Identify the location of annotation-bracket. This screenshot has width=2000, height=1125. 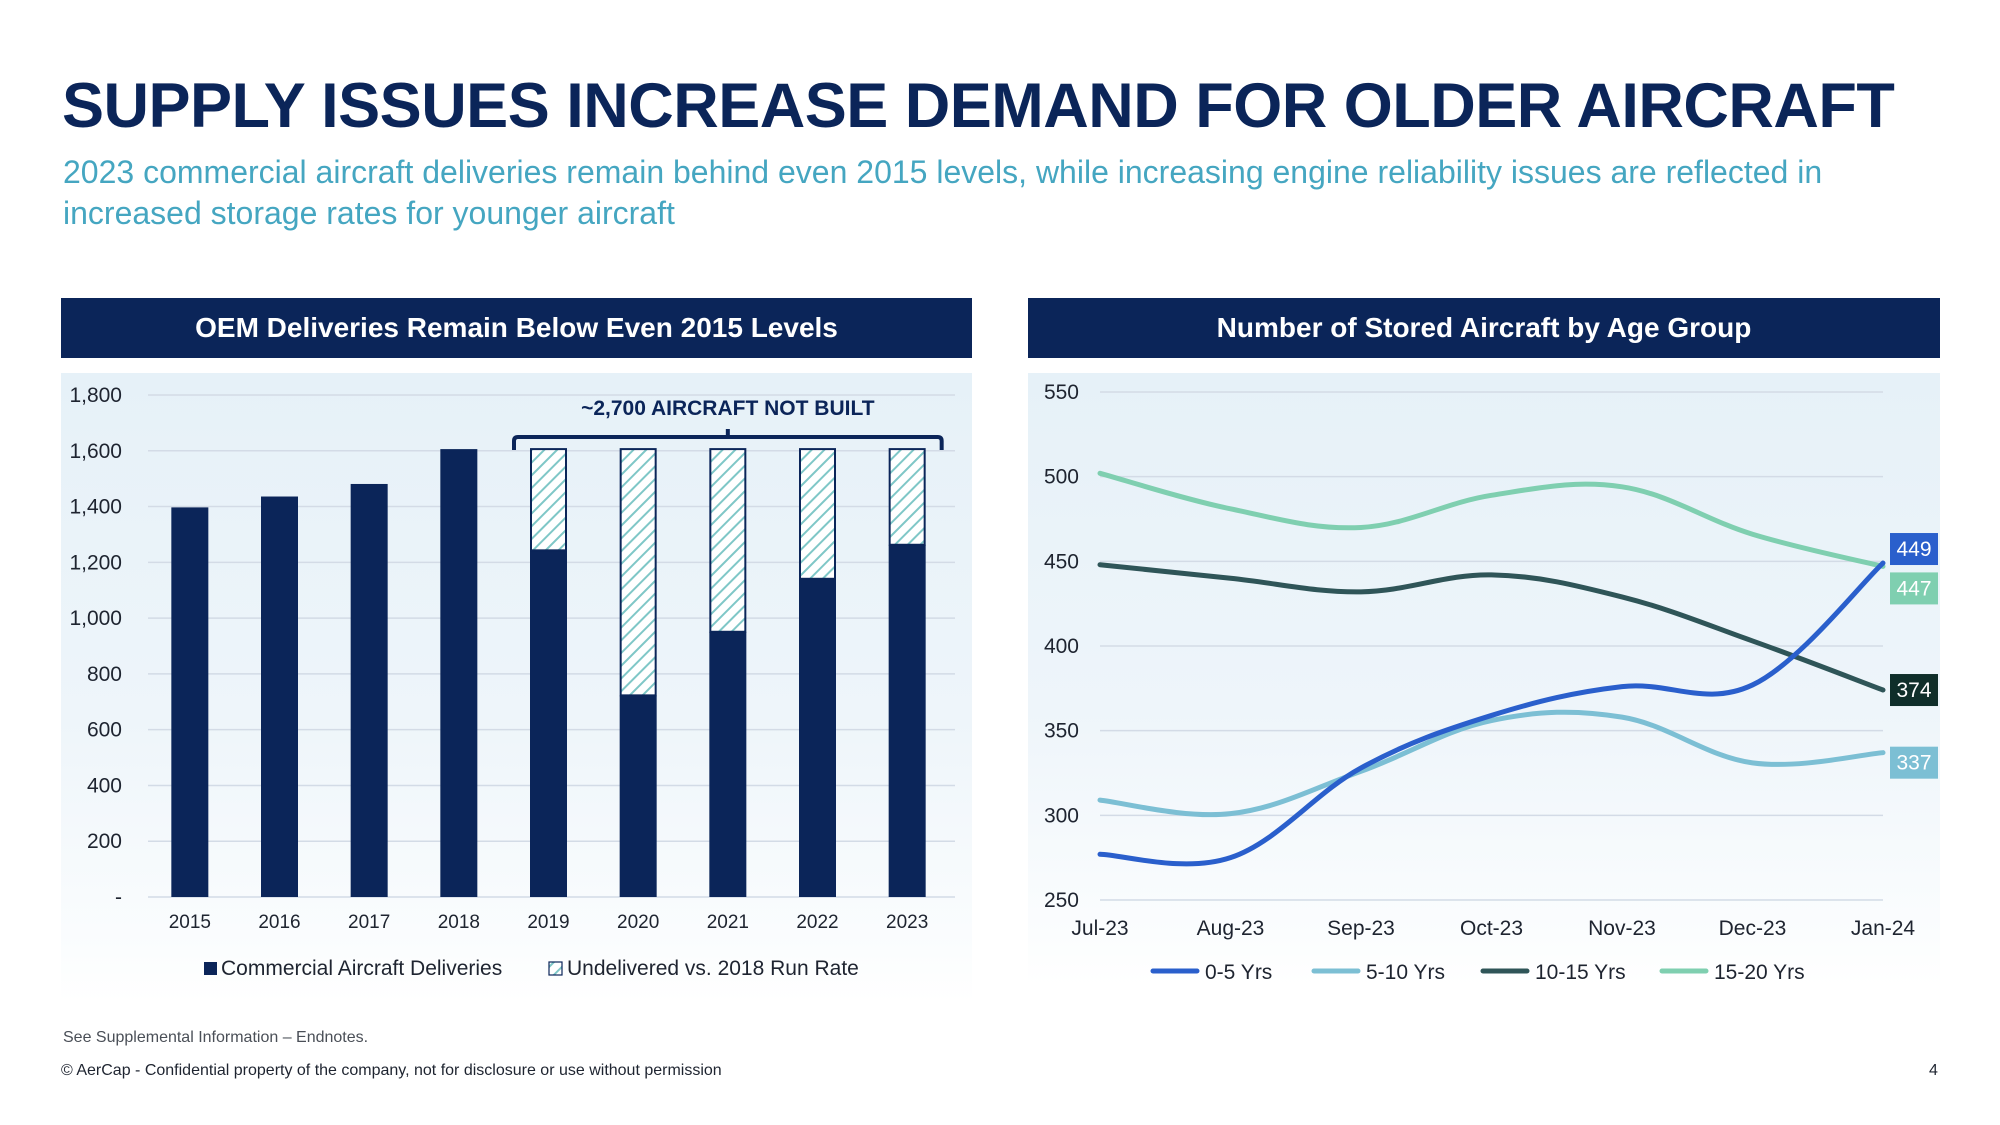
(728, 439).